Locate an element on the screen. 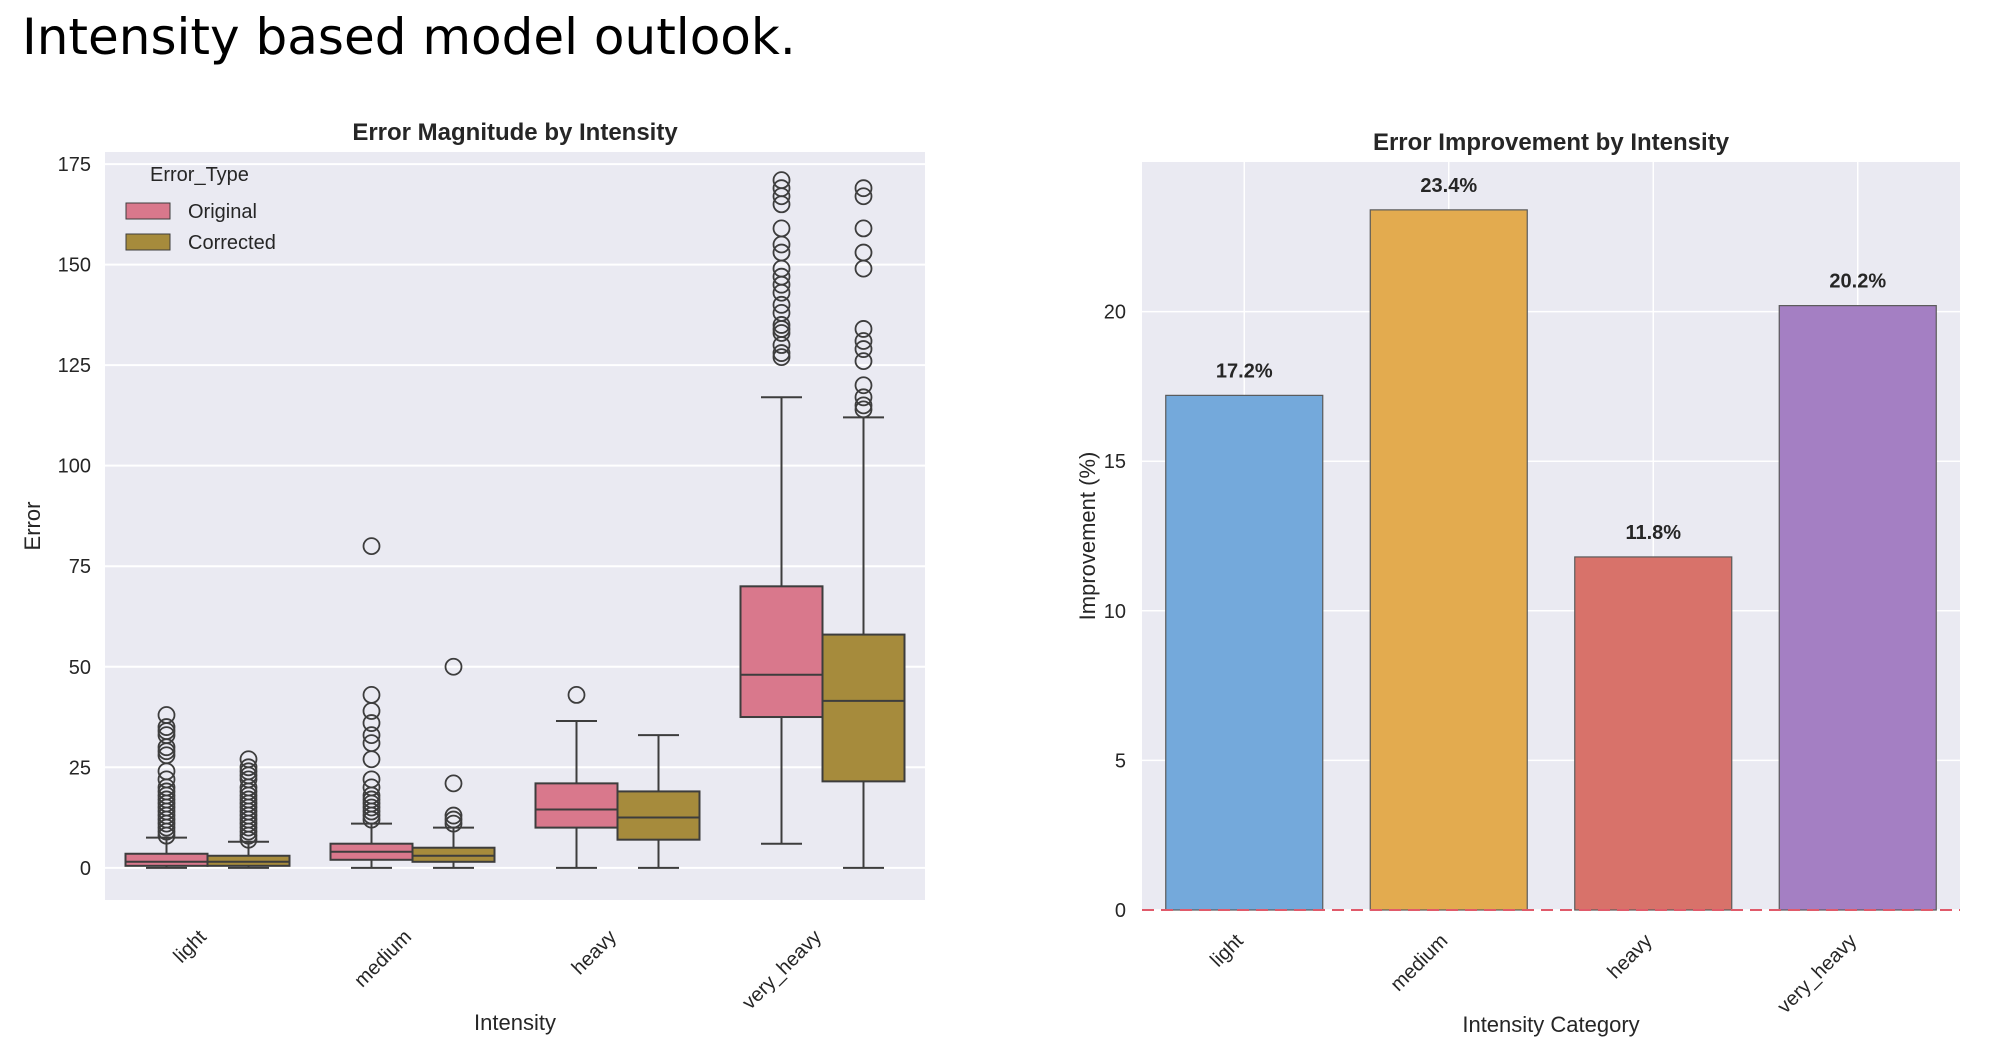  box-original-very_heavy is located at coordinates (781, 508).